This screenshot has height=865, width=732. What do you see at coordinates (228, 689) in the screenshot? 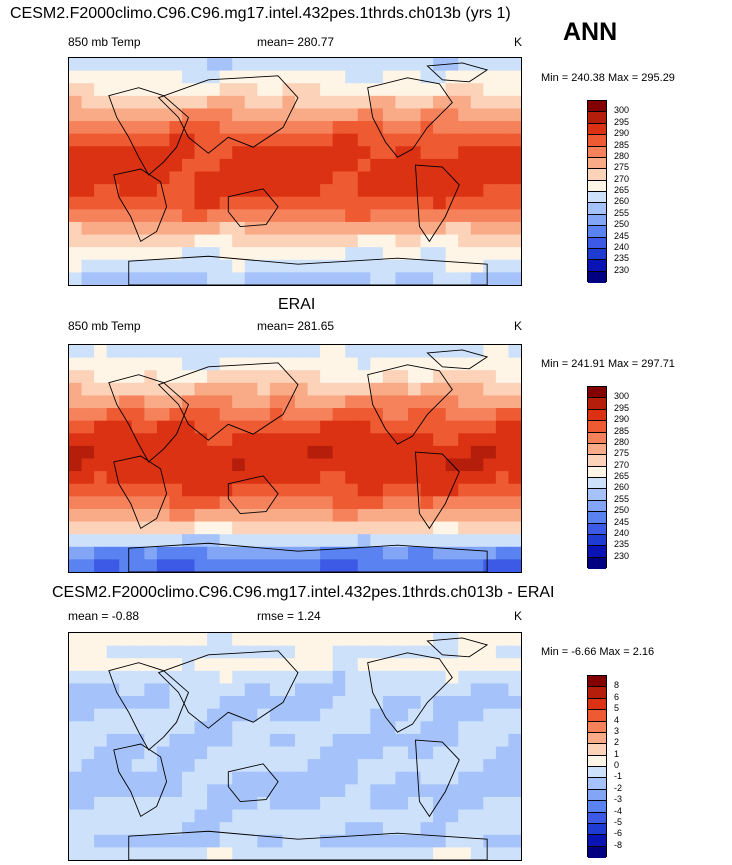
I see `coastline` at bounding box center [228, 689].